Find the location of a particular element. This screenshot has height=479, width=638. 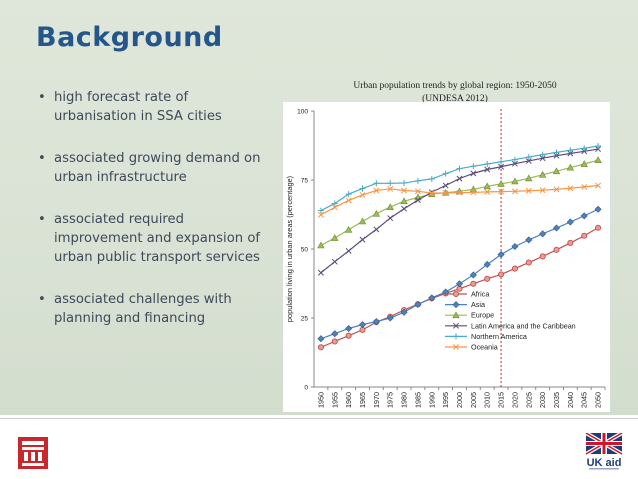

legend-label: Oceania is located at coordinates (484, 347).